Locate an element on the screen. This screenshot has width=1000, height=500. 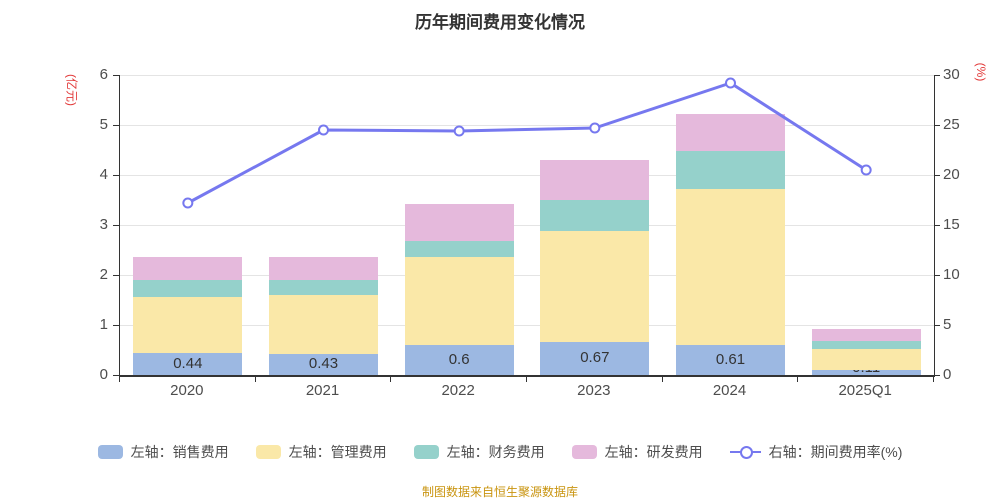
legend-circle-icon is located at coordinates (746, 452).